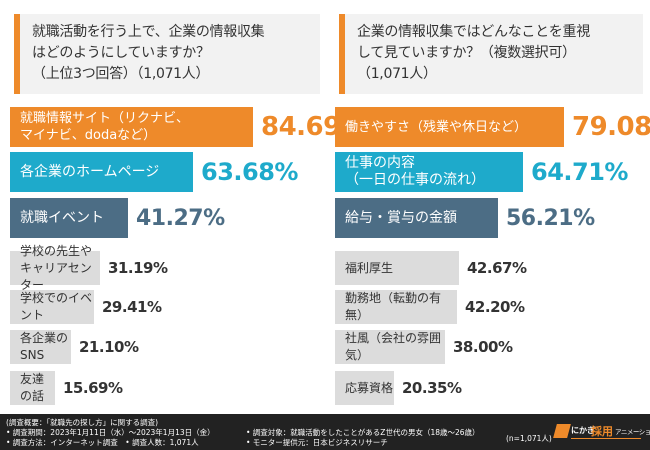 Image resolution: width=650 pixels, height=450 pixels. I want to click on right-bar-value-text-2: 64.71%, so click(579, 172).